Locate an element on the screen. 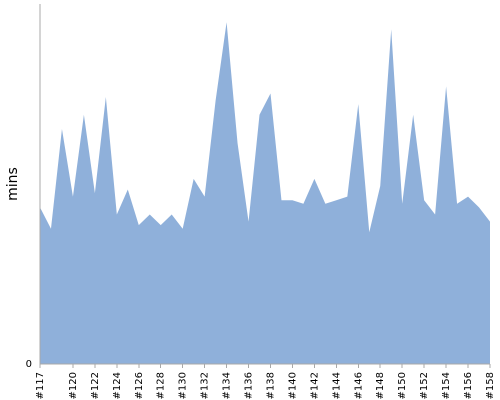 This screenshot has height=400, width=500. x-tick-label: #148 is located at coordinates (380, 385).